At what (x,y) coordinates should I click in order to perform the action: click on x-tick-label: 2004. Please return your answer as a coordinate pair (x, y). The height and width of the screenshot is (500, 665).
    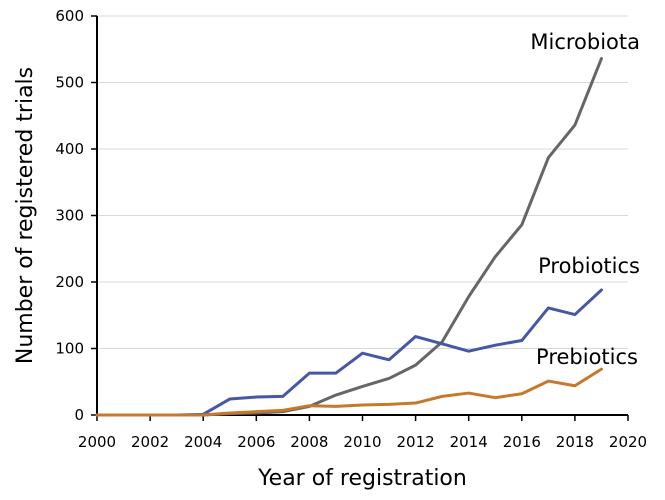
    Looking at the image, I should click on (203, 442).